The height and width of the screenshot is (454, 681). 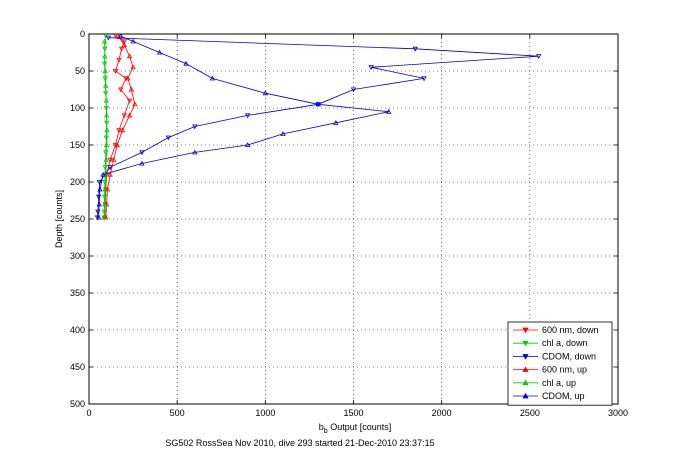 What do you see at coordinates (530, 413) in the screenshot?
I see `x-tick-label: 2500` at bounding box center [530, 413].